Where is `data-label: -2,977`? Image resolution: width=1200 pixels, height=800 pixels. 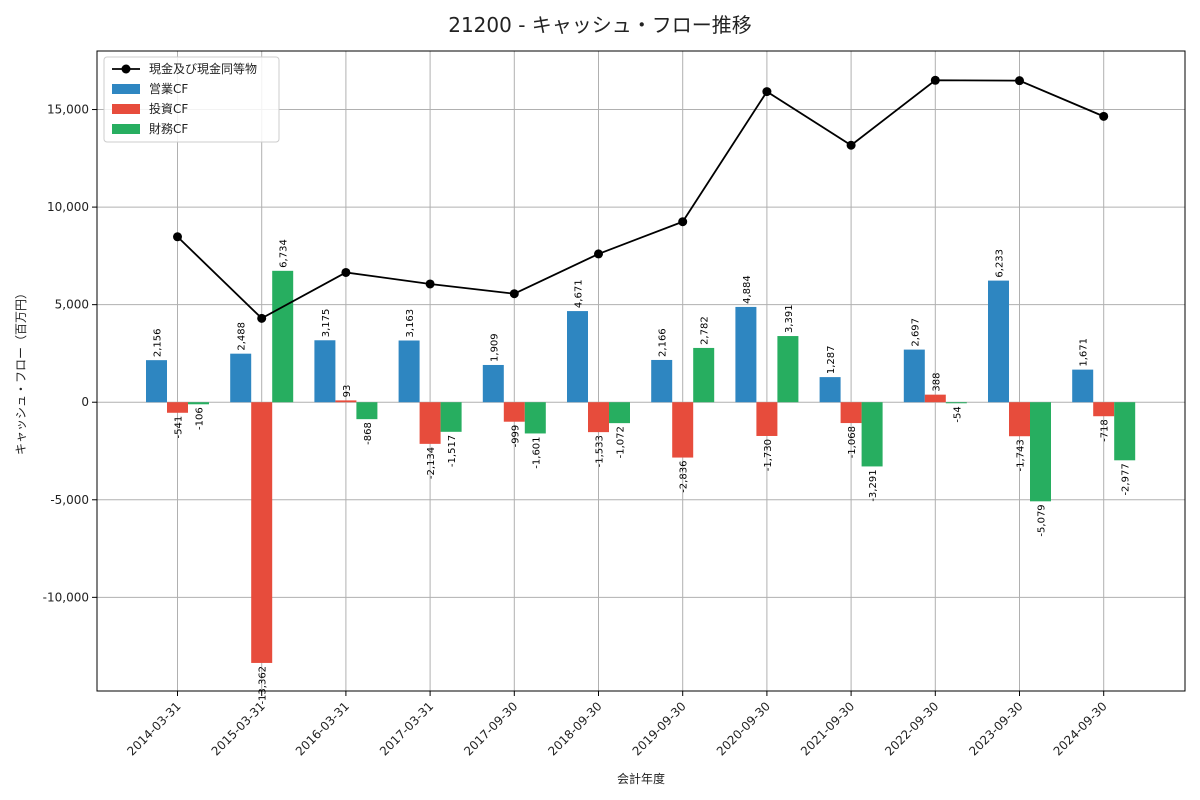 data-label: -2,977 is located at coordinates (1126, 479).